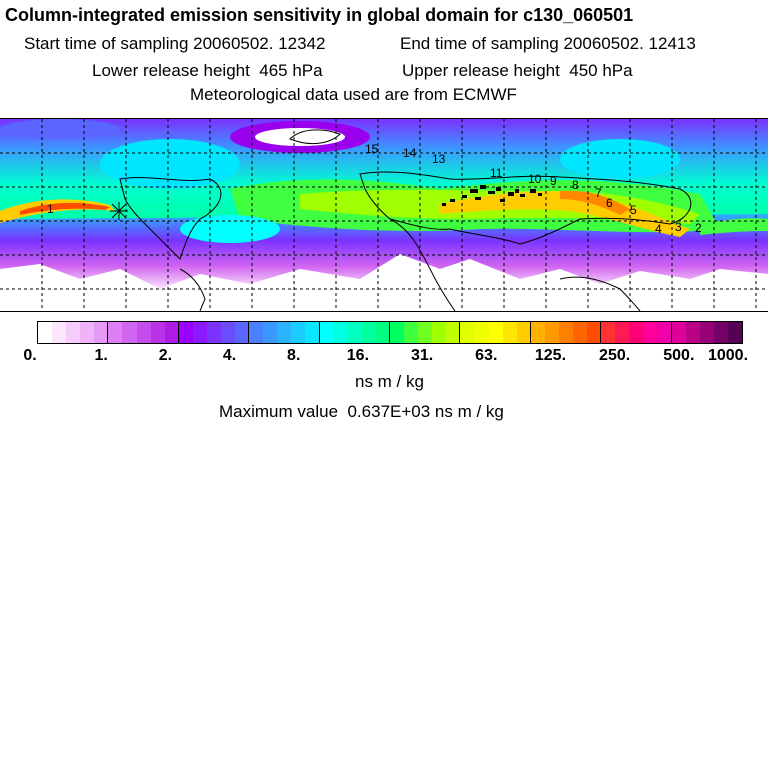 The image size is (768, 768). I want to click on colorbar-tick-label: 2., so click(165, 355).